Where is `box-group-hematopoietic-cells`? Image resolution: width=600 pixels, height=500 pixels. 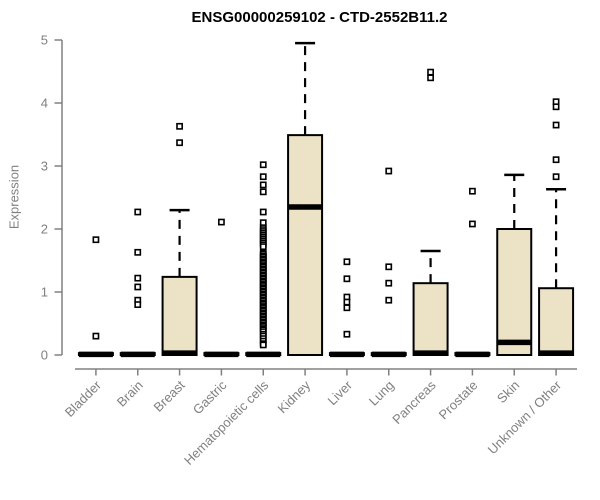
box-group-hematopoietic-cells is located at coordinates (263, 259).